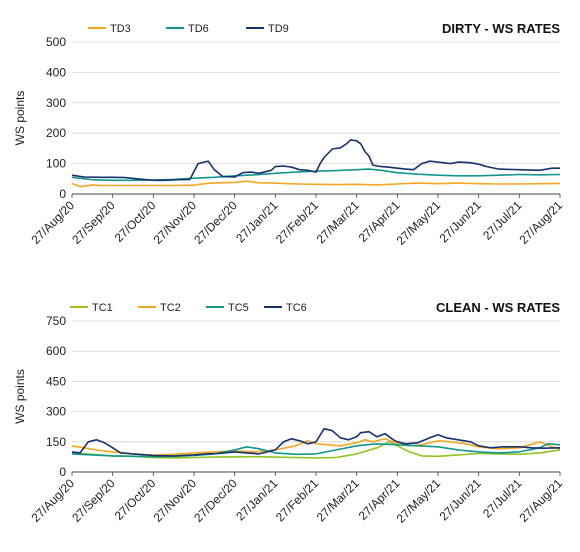 Image resolution: width=580 pixels, height=552 pixels. What do you see at coordinates (278, 29) in the screenshot?
I see `legend-label-td9: TD9` at bounding box center [278, 29].